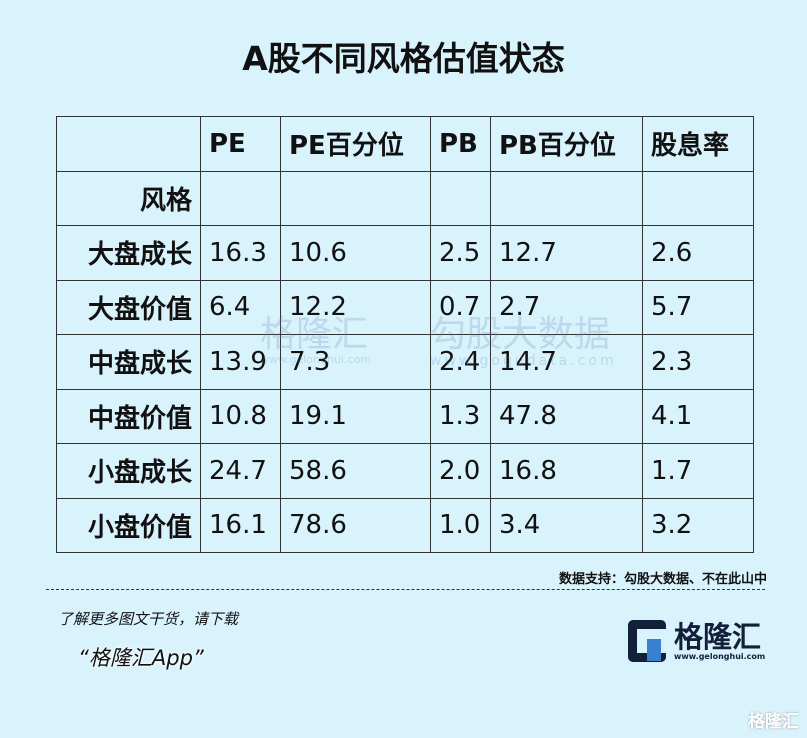  Describe the element at coordinates (355, 307) in the screenshot. I see `value-cell: 12.2` at that location.